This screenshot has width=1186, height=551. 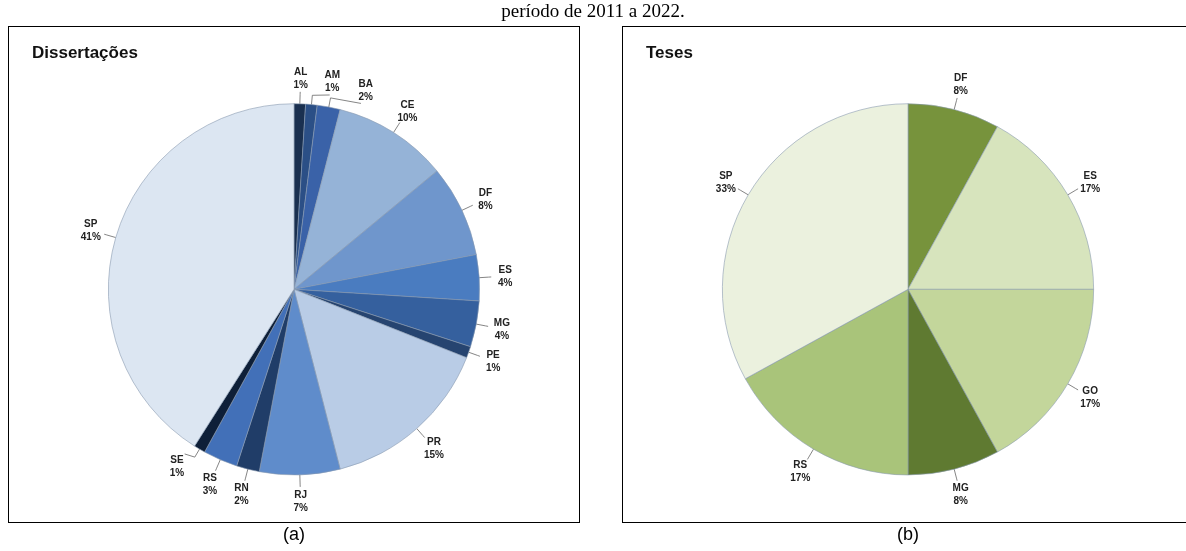 What do you see at coordinates (669, 52) in the screenshot?
I see `chart-title: Teses` at bounding box center [669, 52].